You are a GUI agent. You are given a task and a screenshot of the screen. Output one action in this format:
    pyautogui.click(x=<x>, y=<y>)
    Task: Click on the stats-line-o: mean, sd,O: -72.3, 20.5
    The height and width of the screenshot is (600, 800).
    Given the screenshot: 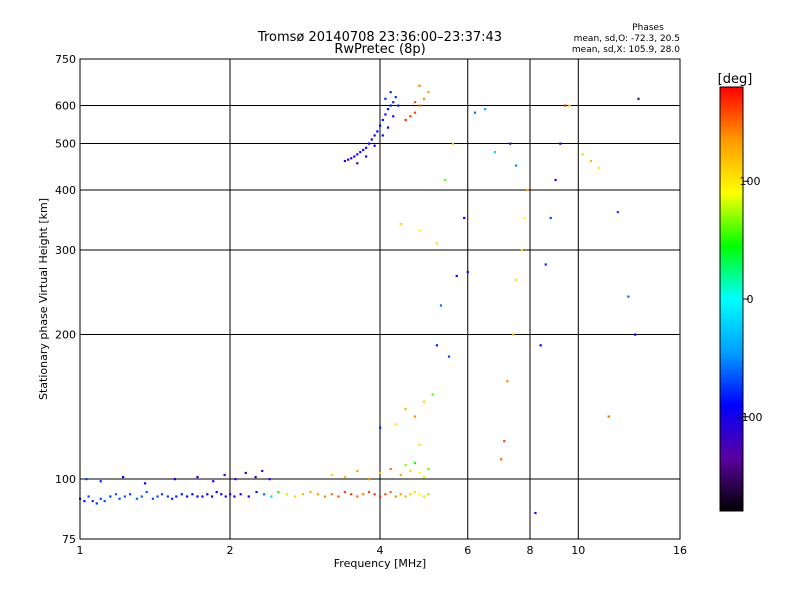 What is the action you would take?
    pyautogui.click(x=627, y=39)
    